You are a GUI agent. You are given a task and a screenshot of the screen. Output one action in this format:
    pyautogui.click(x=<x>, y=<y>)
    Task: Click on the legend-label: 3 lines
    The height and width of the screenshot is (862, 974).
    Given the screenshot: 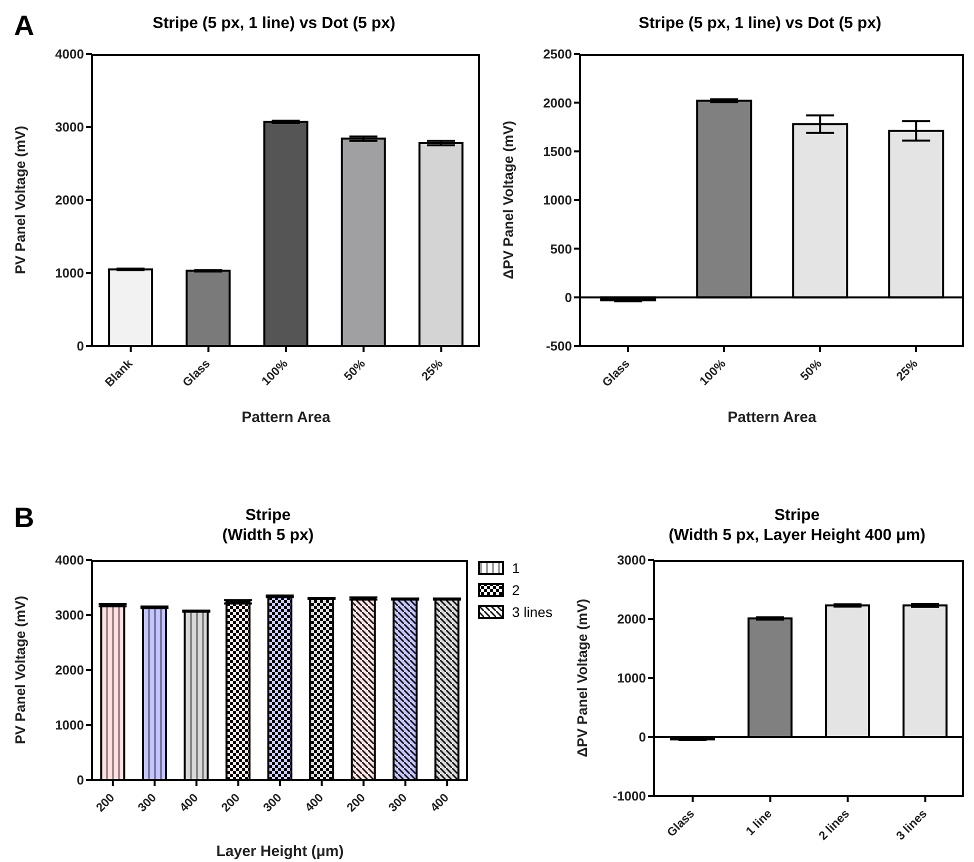 What is the action you would take?
    pyautogui.click(x=532, y=612)
    